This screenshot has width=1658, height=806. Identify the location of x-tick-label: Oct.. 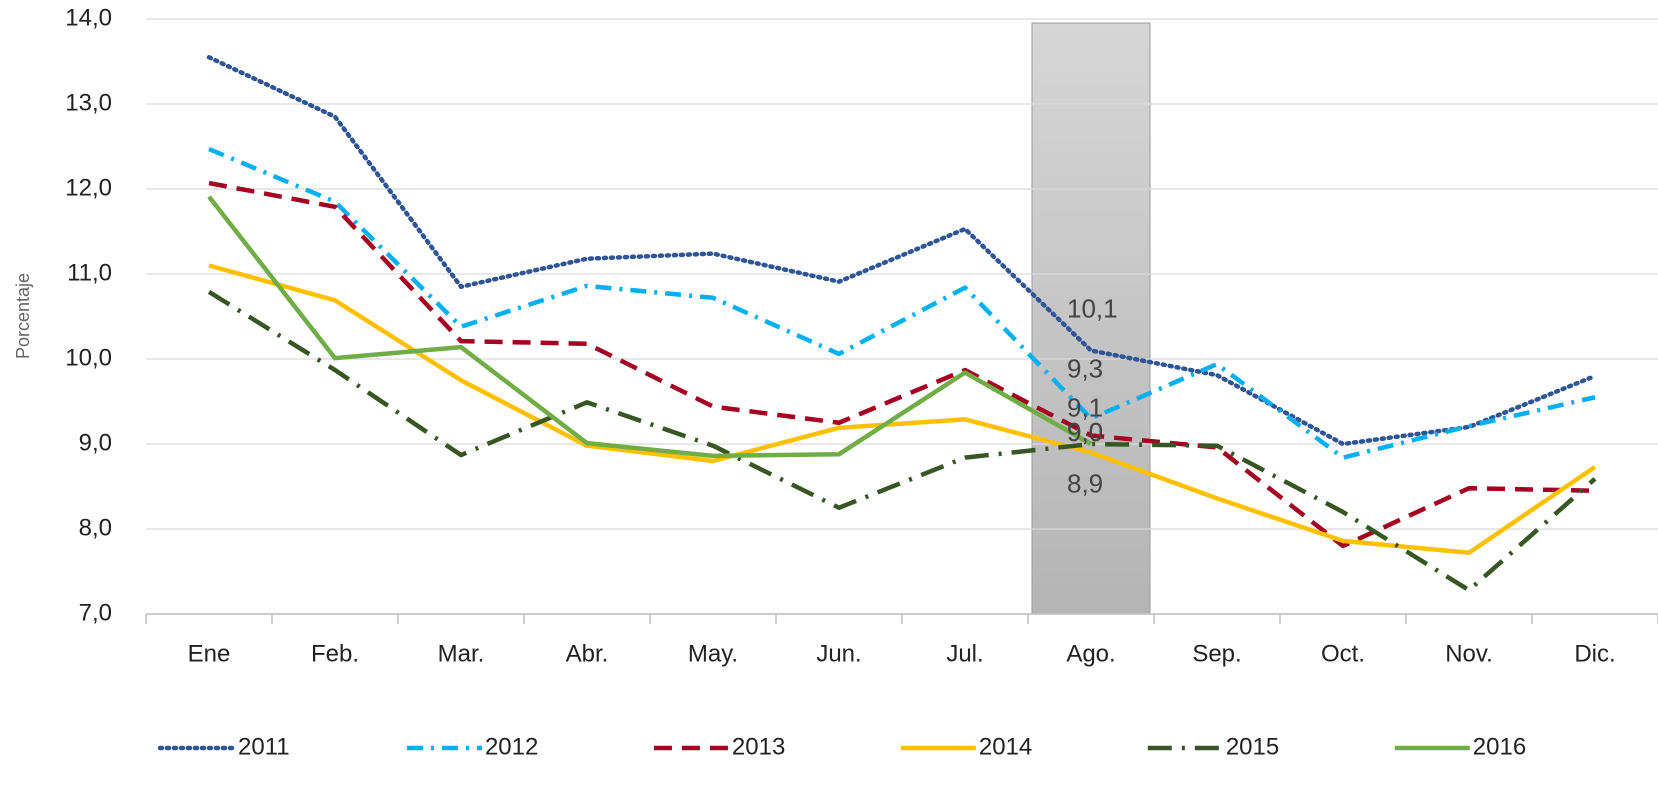
(1343, 653).